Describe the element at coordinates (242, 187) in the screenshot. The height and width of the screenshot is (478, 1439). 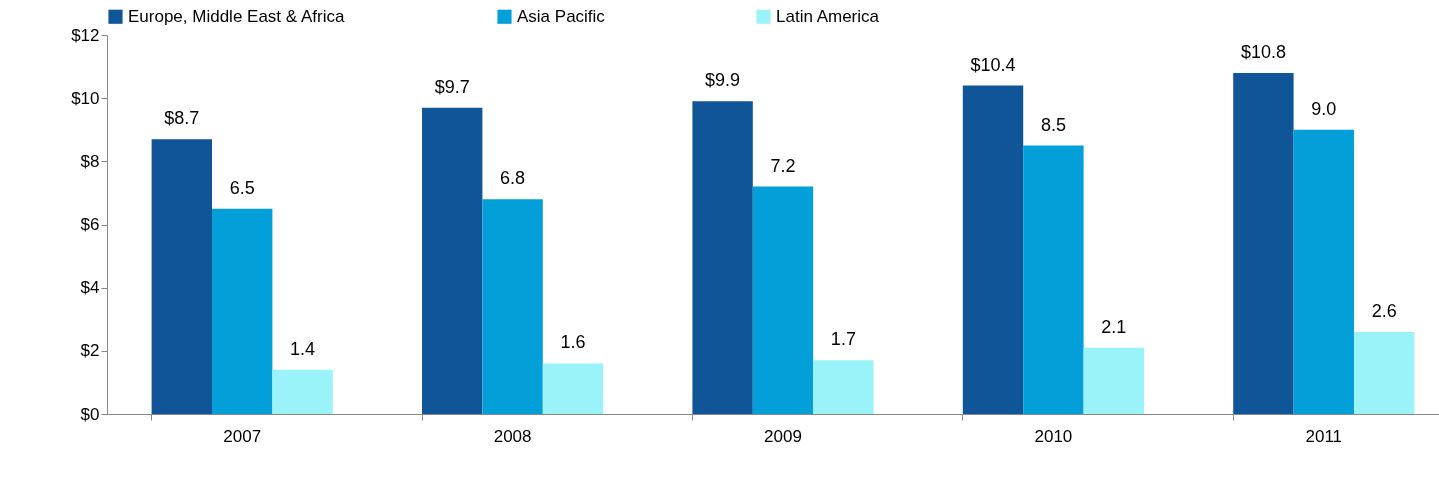
I see `data-label: 6.5` at that location.